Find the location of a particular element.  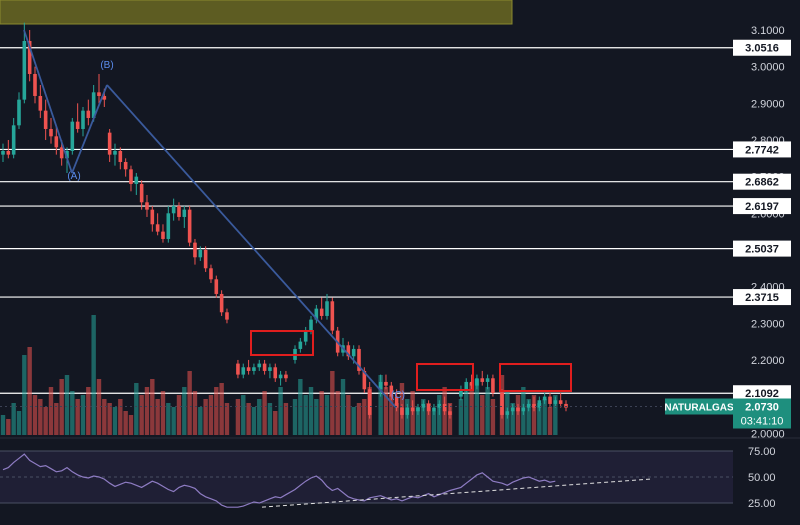

level-price-label: 2.6197 is located at coordinates (762, 207).